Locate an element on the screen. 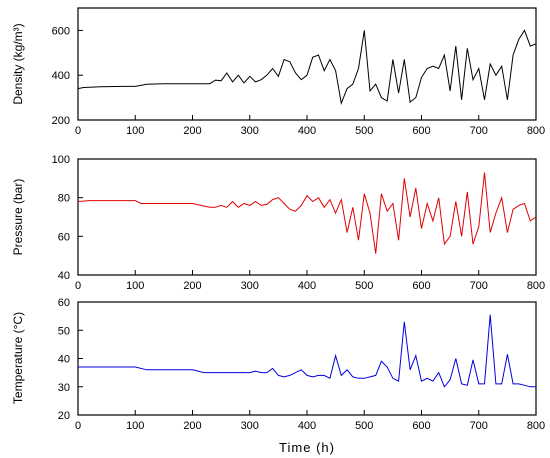  temperature-x-tick-label: 0 is located at coordinates (78, 426).